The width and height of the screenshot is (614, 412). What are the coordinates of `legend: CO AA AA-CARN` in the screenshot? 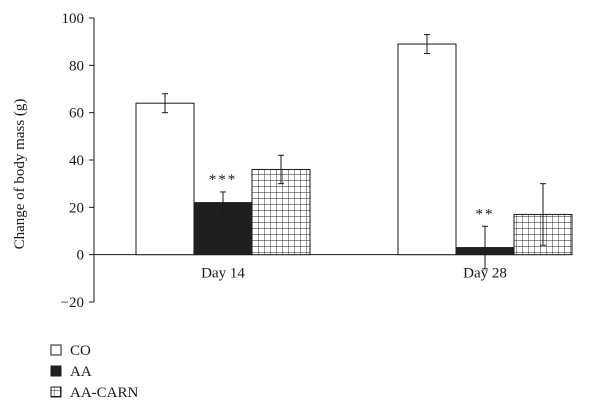 It's located at (94, 372).